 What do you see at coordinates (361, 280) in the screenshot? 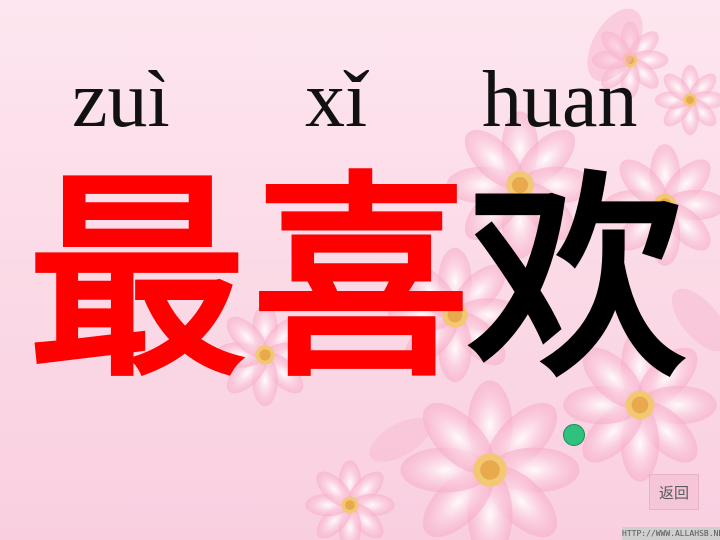
I see `character-xi: 喜` at bounding box center [361, 280].